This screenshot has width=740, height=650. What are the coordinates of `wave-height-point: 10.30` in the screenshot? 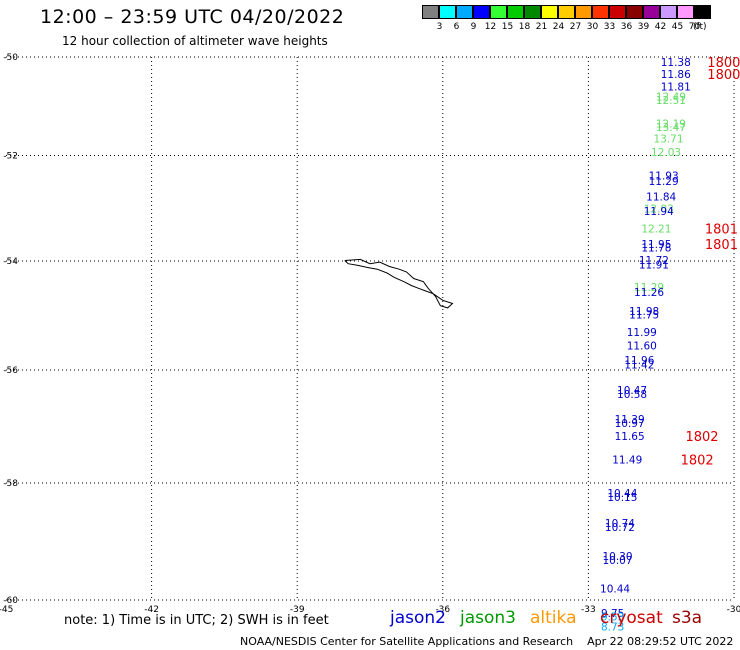 It's located at (617, 557).